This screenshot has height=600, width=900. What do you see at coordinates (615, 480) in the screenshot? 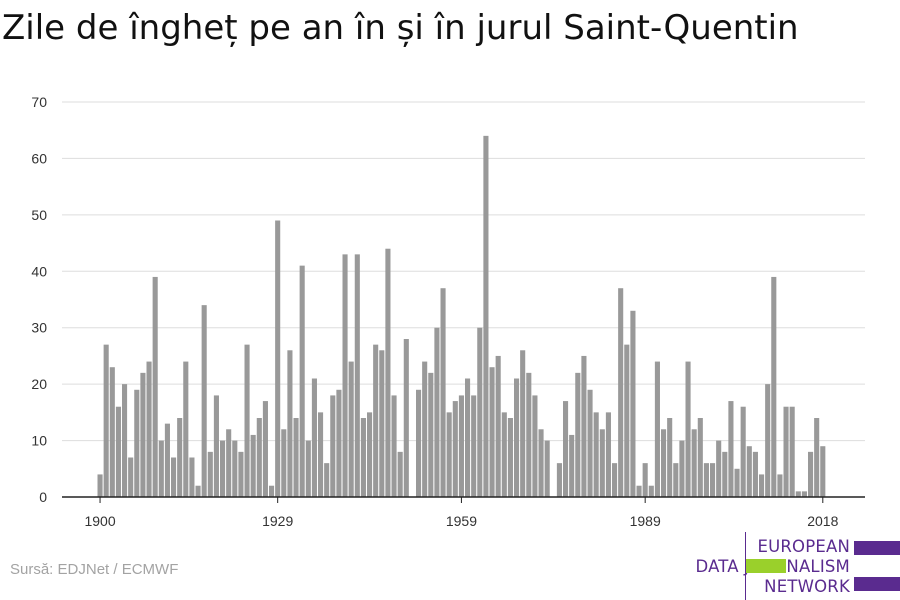
I see `bar-1984` at bounding box center [615, 480].